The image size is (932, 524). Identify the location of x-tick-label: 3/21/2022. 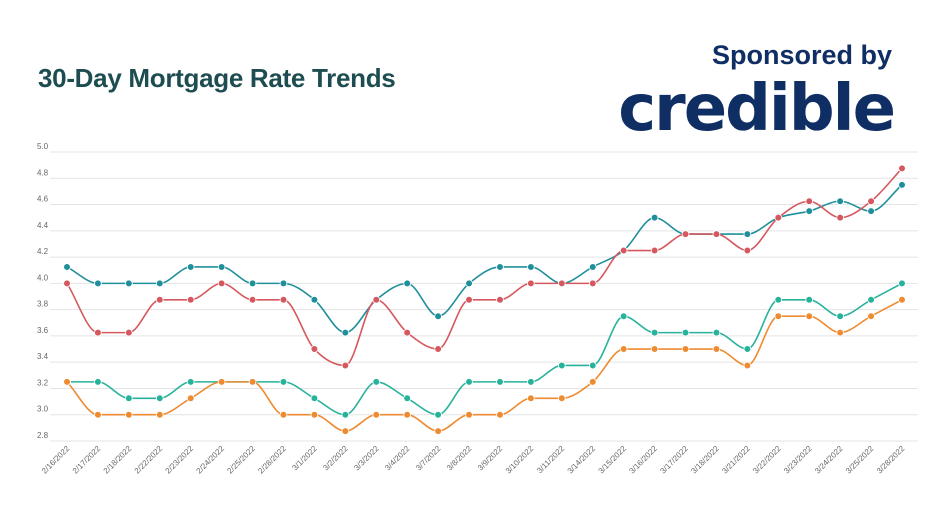
(736, 460).